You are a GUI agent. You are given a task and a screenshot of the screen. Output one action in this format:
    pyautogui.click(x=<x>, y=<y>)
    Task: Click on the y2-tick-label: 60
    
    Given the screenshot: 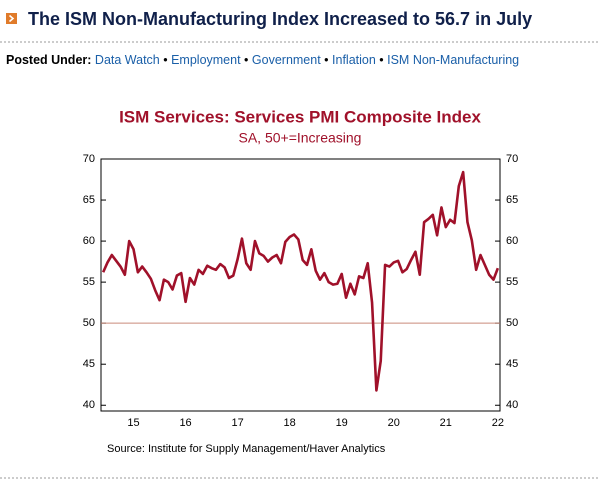 What is the action you would take?
    pyautogui.click(x=512, y=241)
    